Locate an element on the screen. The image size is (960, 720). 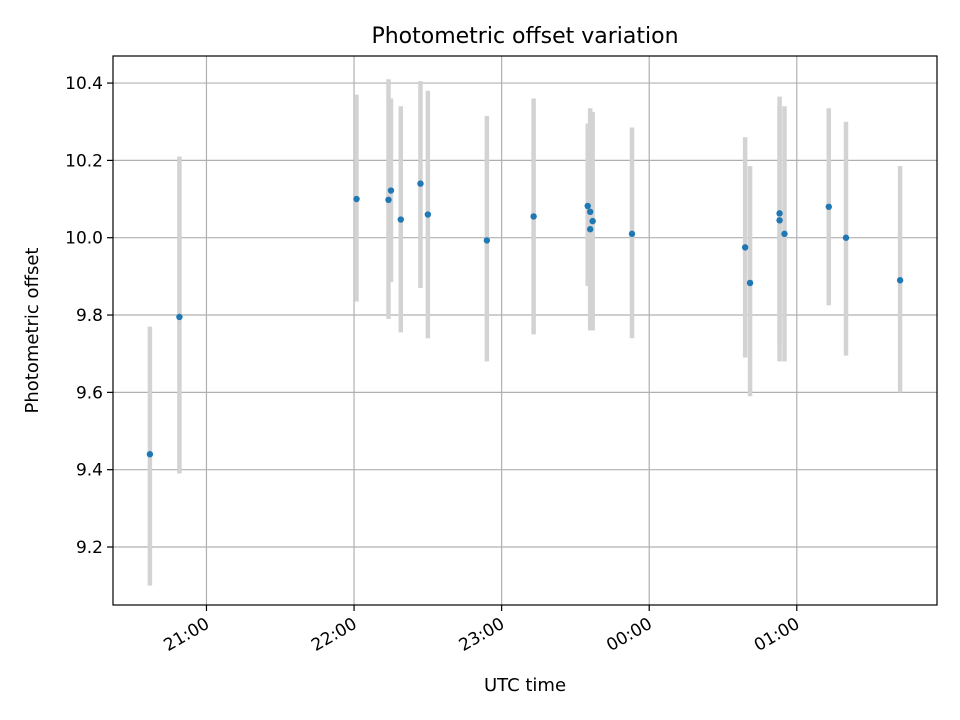
y-axis-label: Photometric offset is located at coordinates (32, 331).